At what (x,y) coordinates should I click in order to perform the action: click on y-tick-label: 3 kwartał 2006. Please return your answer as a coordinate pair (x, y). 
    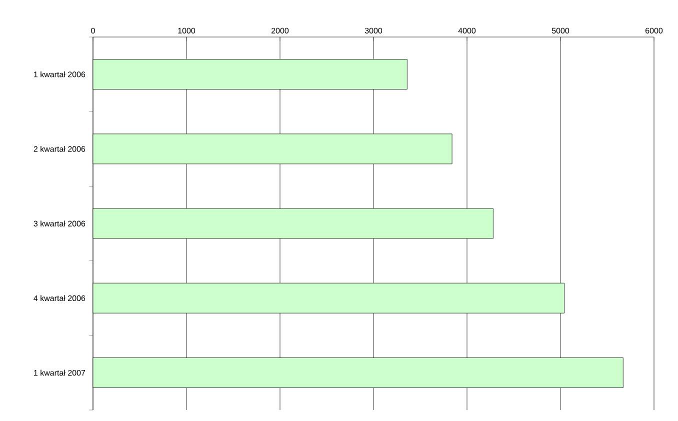
    Looking at the image, I should click on (60, 223).